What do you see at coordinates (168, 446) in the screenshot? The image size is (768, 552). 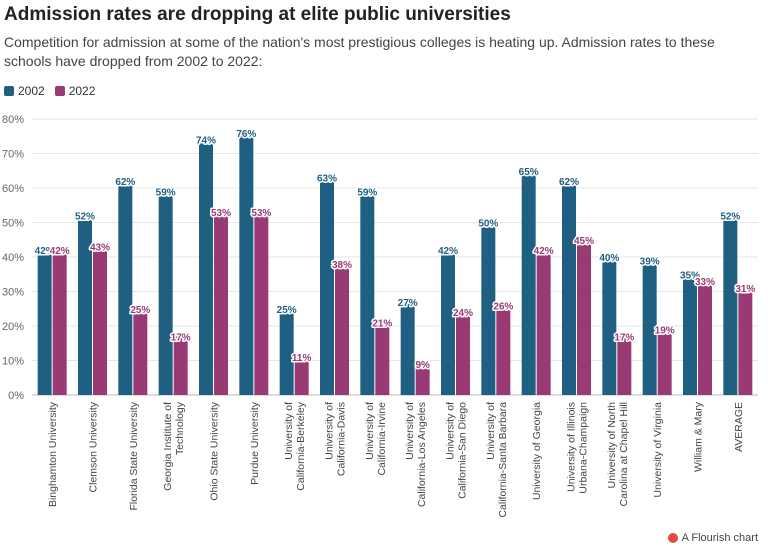 I see `x-tick-label-line: Georgia Institute of` at bounding box center [168, 446].